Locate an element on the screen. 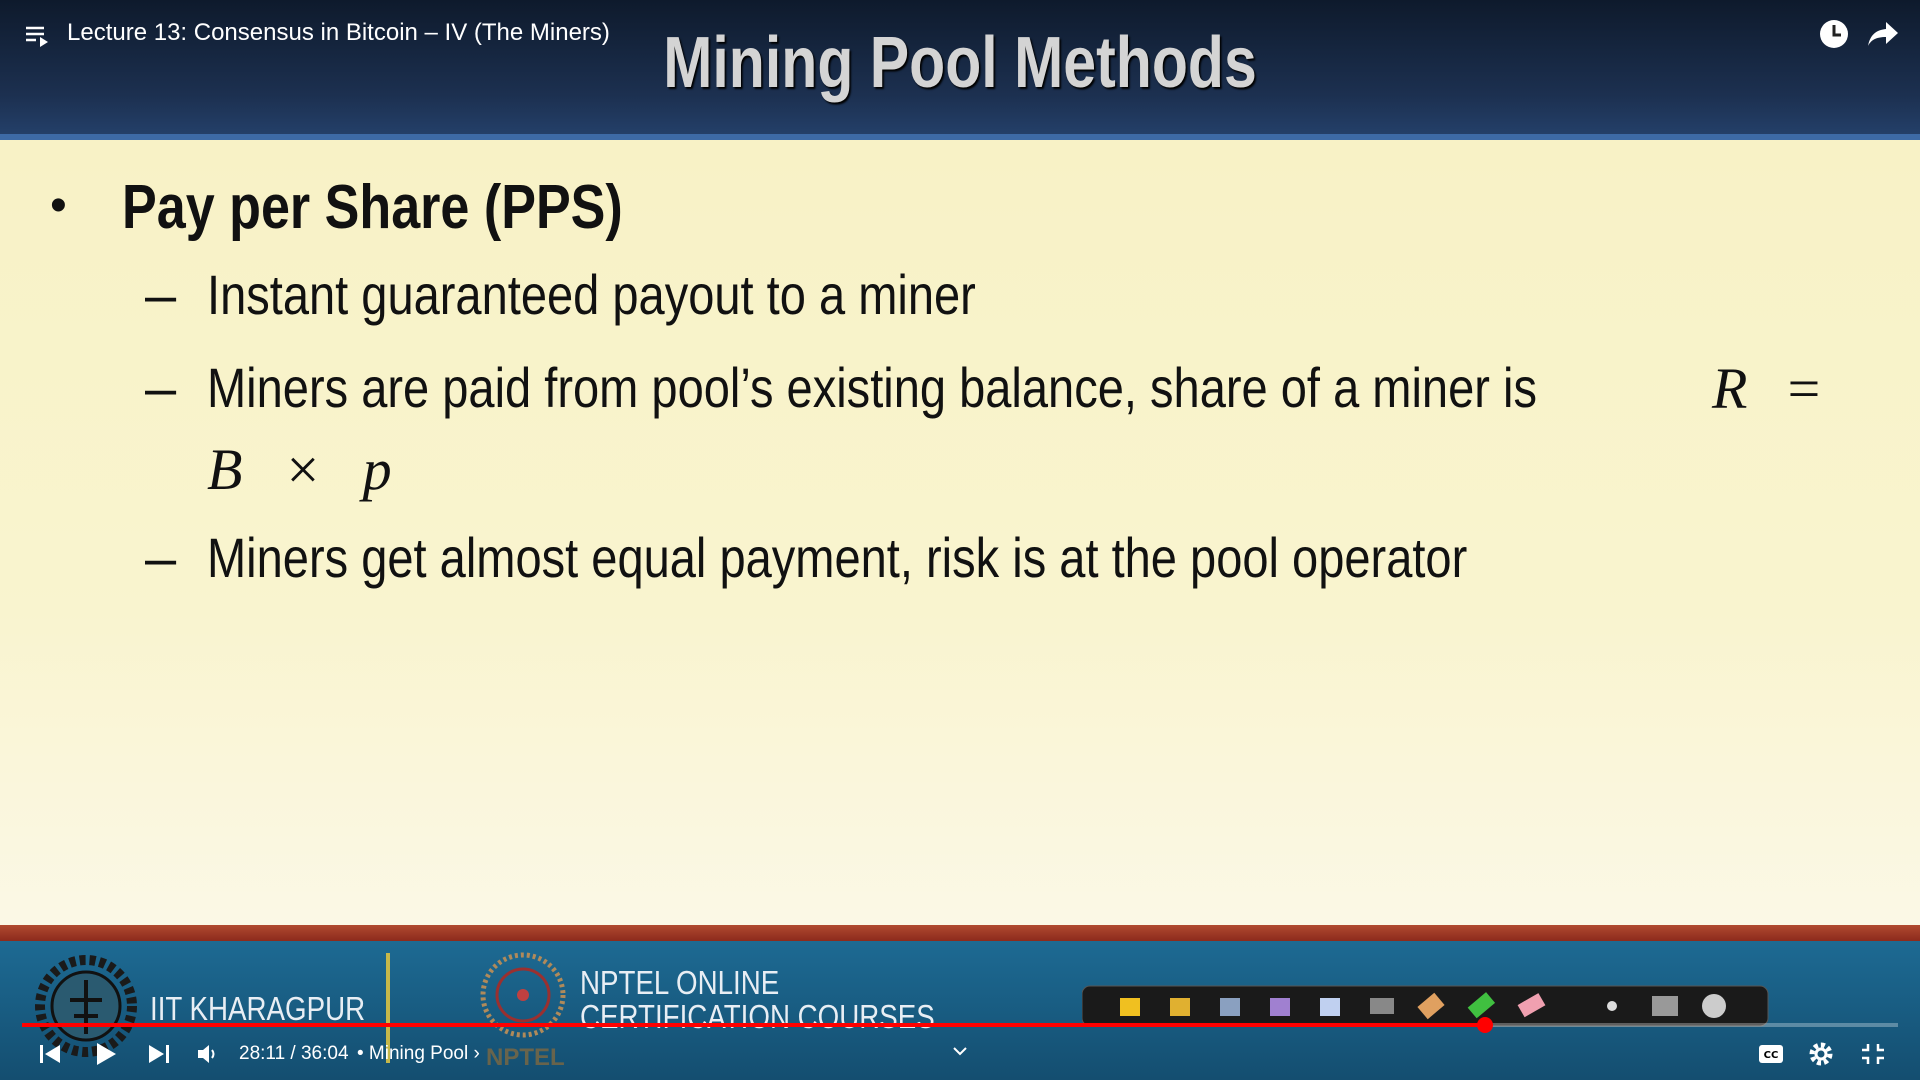 This screenshot has height=1080, width=1920. scrubber is located at coordinates (1485, 1025).